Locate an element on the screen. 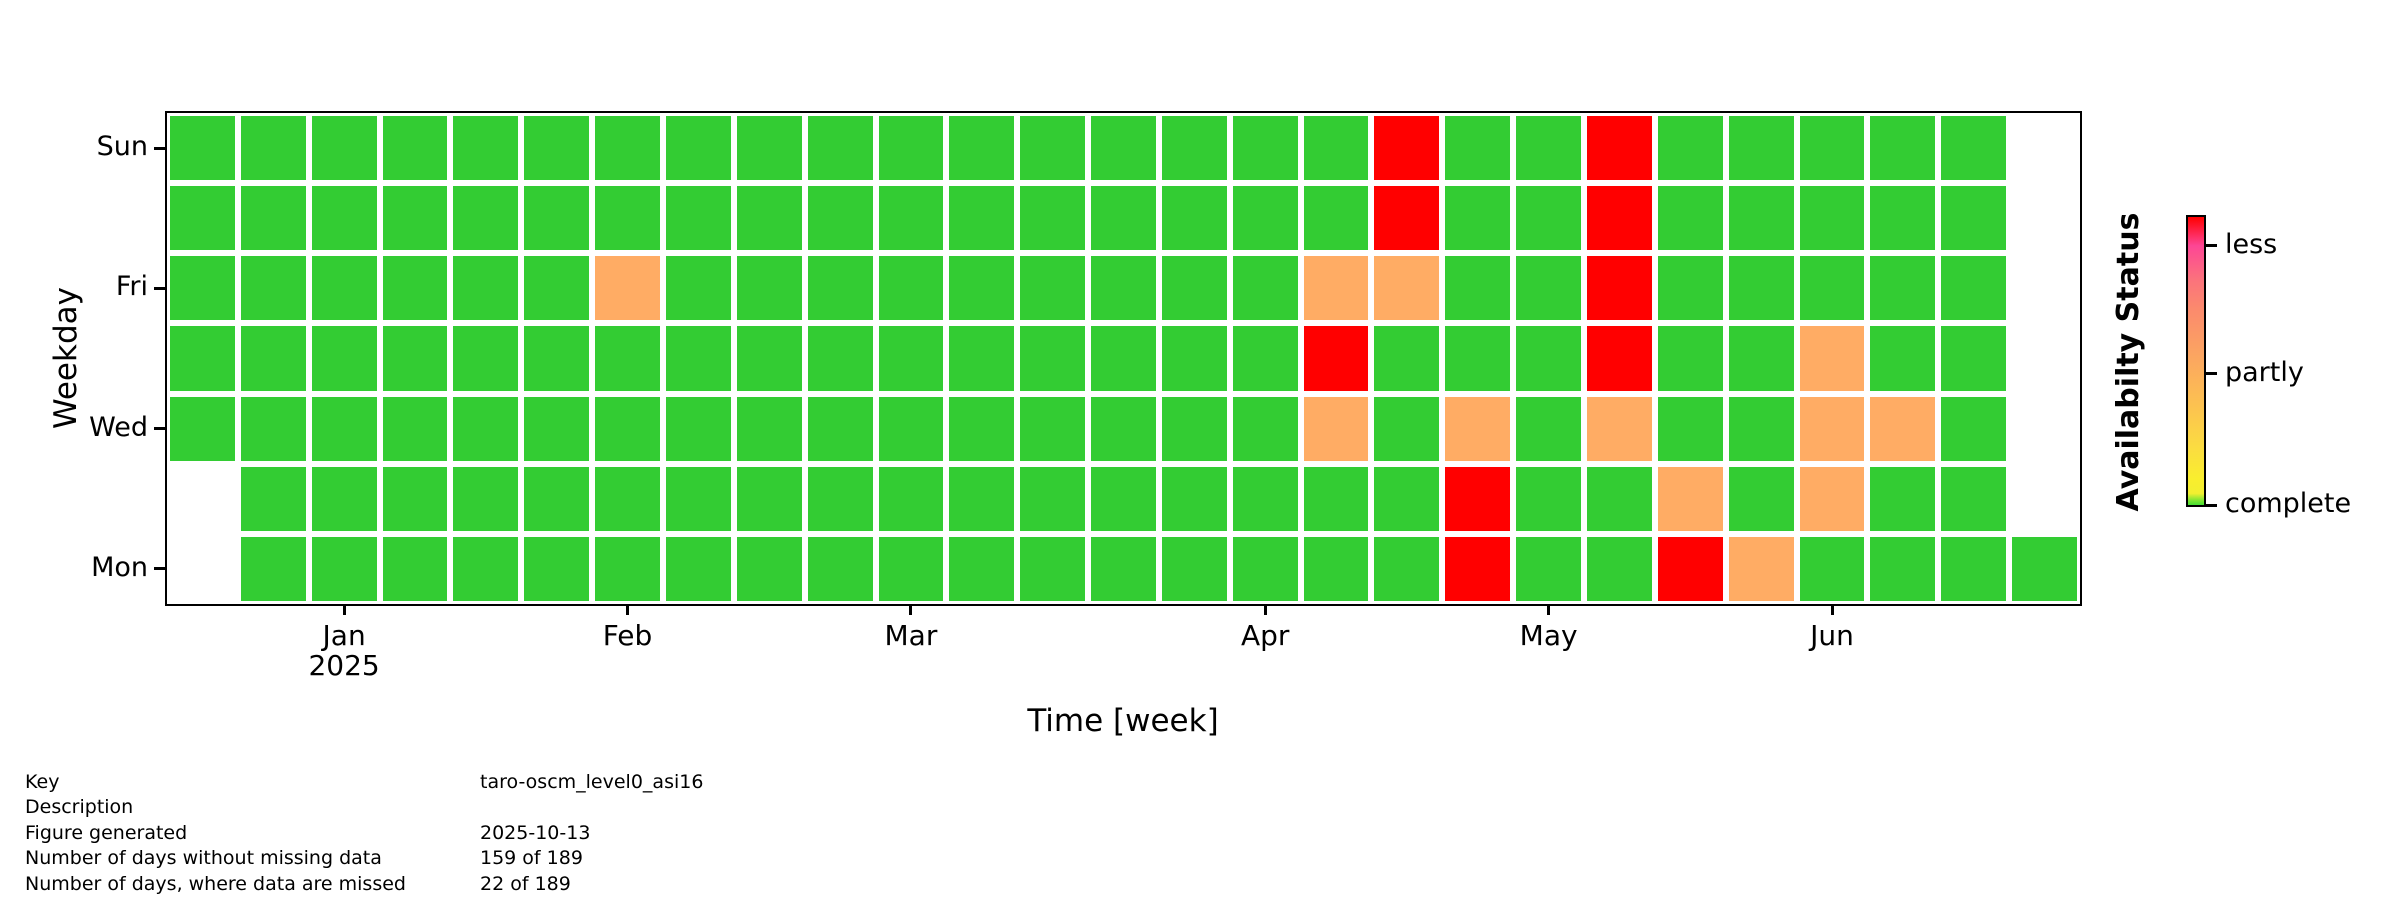  caption-label-figure-generated: Figure generated is located at coordinates (106, 833).